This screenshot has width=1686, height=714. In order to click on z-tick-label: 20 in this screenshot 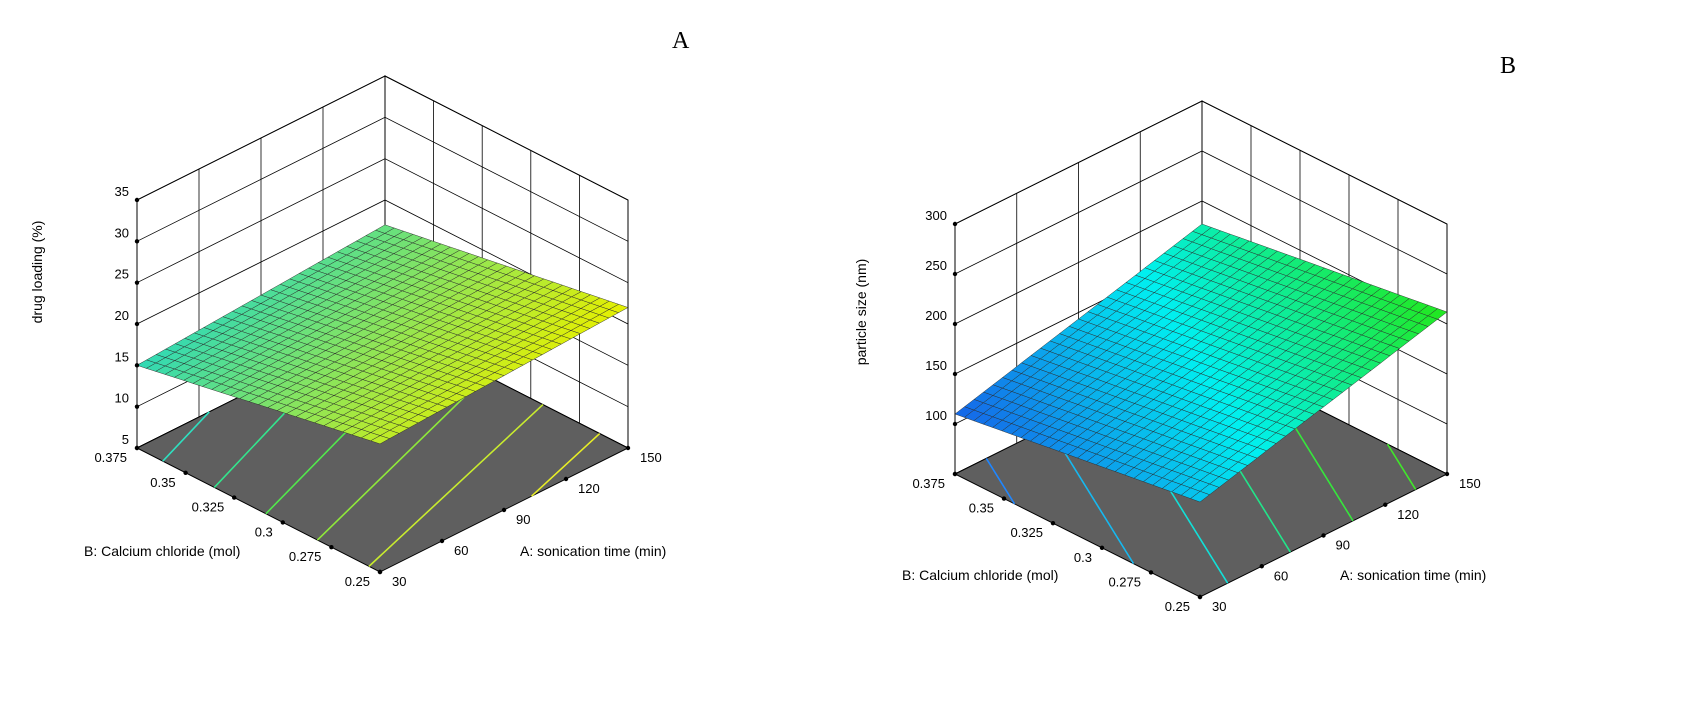, I will do `click(122, 315)`.